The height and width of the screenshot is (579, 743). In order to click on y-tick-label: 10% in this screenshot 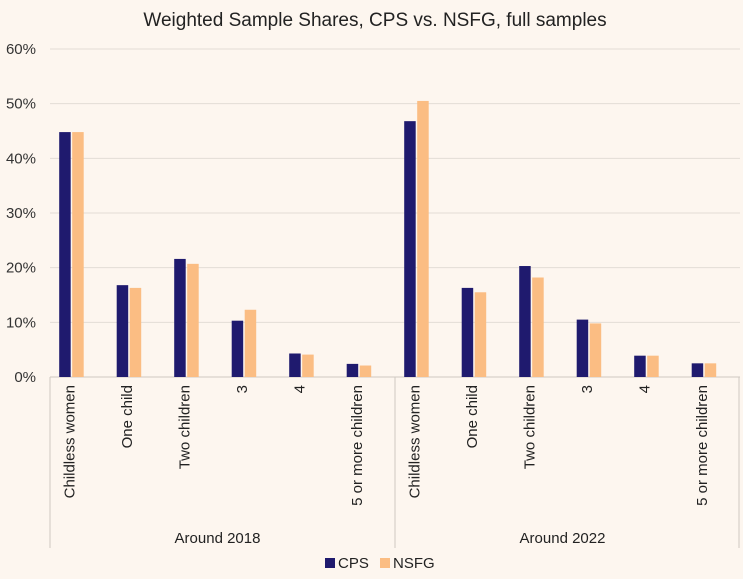, I will do `click(21, 322)`.